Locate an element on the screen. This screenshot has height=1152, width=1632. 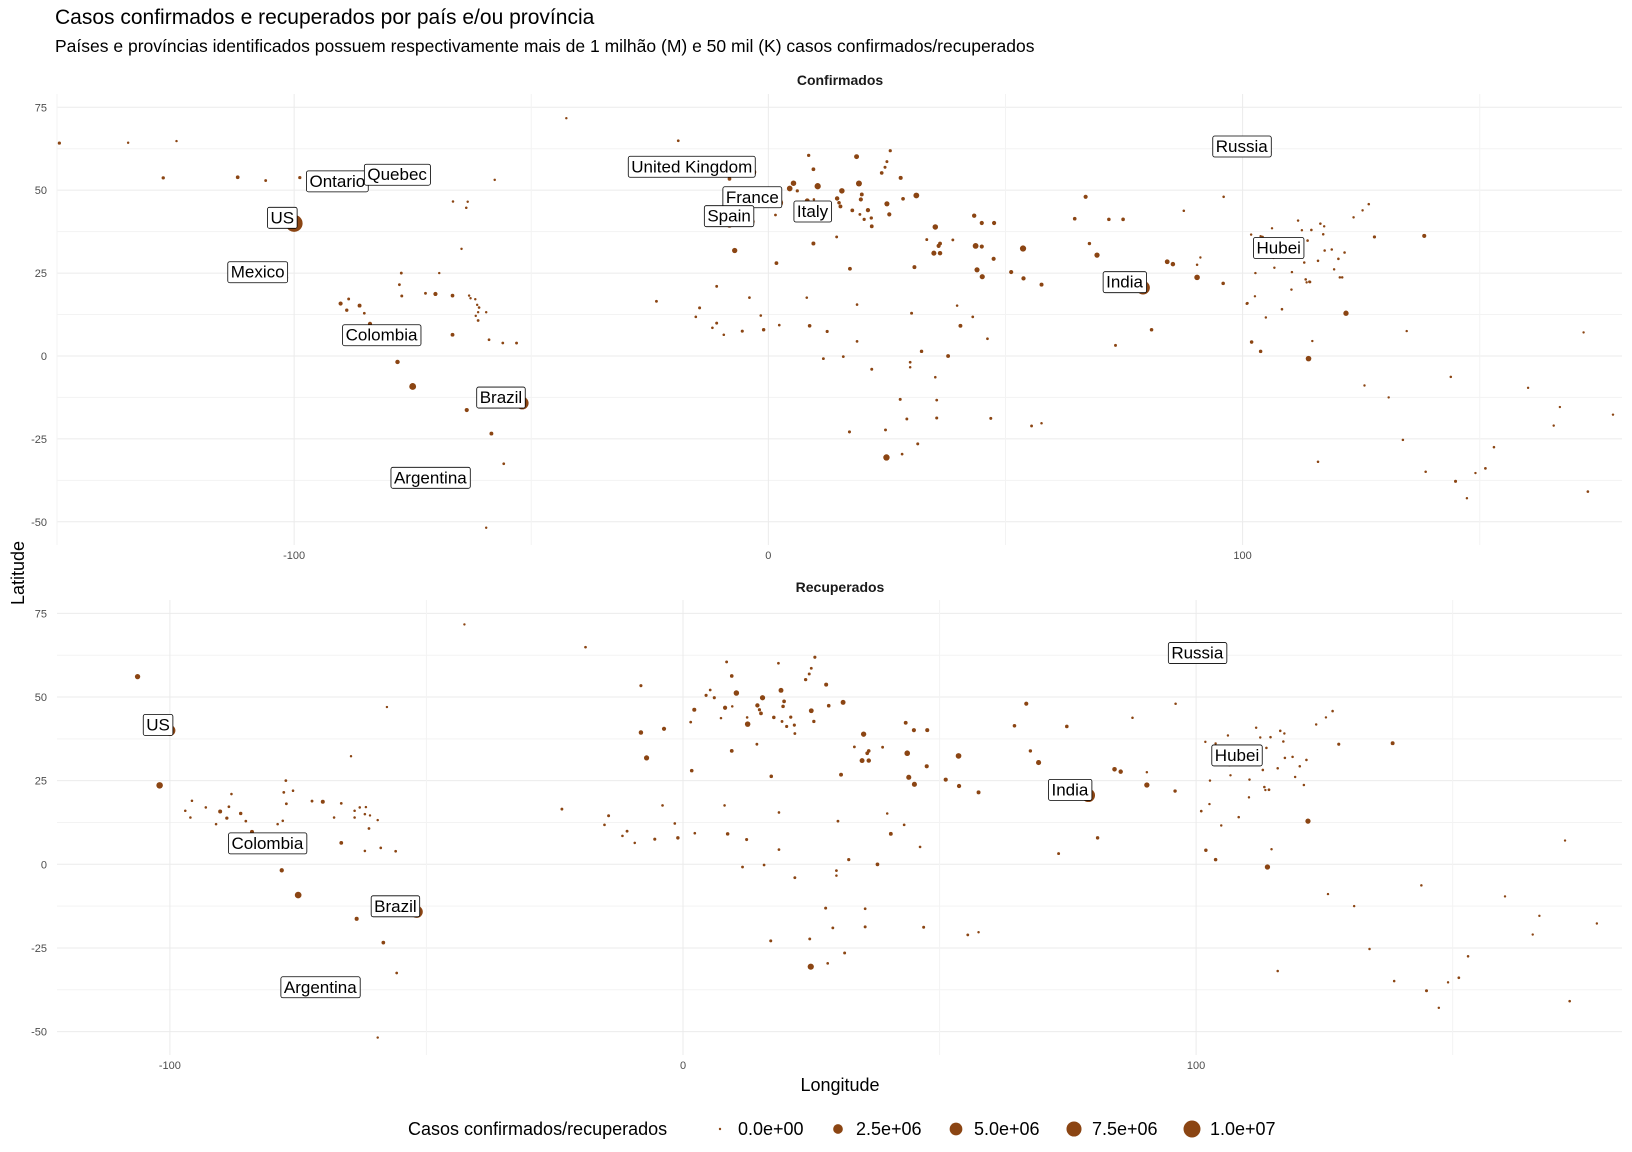
y-tick-label: 0 is located at coordinates (44, 865).